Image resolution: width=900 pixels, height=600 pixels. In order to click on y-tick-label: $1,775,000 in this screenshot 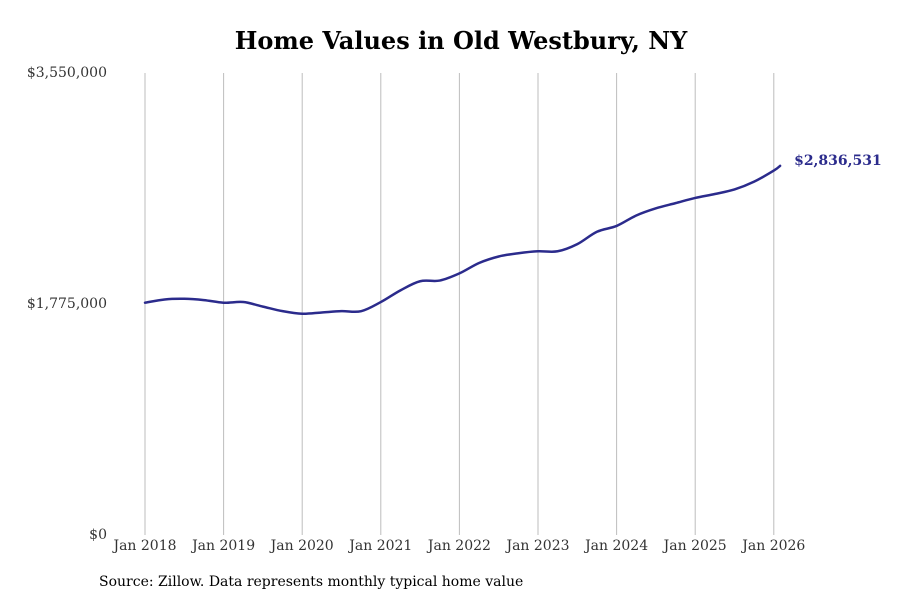, I will do `click(67, 304)`.